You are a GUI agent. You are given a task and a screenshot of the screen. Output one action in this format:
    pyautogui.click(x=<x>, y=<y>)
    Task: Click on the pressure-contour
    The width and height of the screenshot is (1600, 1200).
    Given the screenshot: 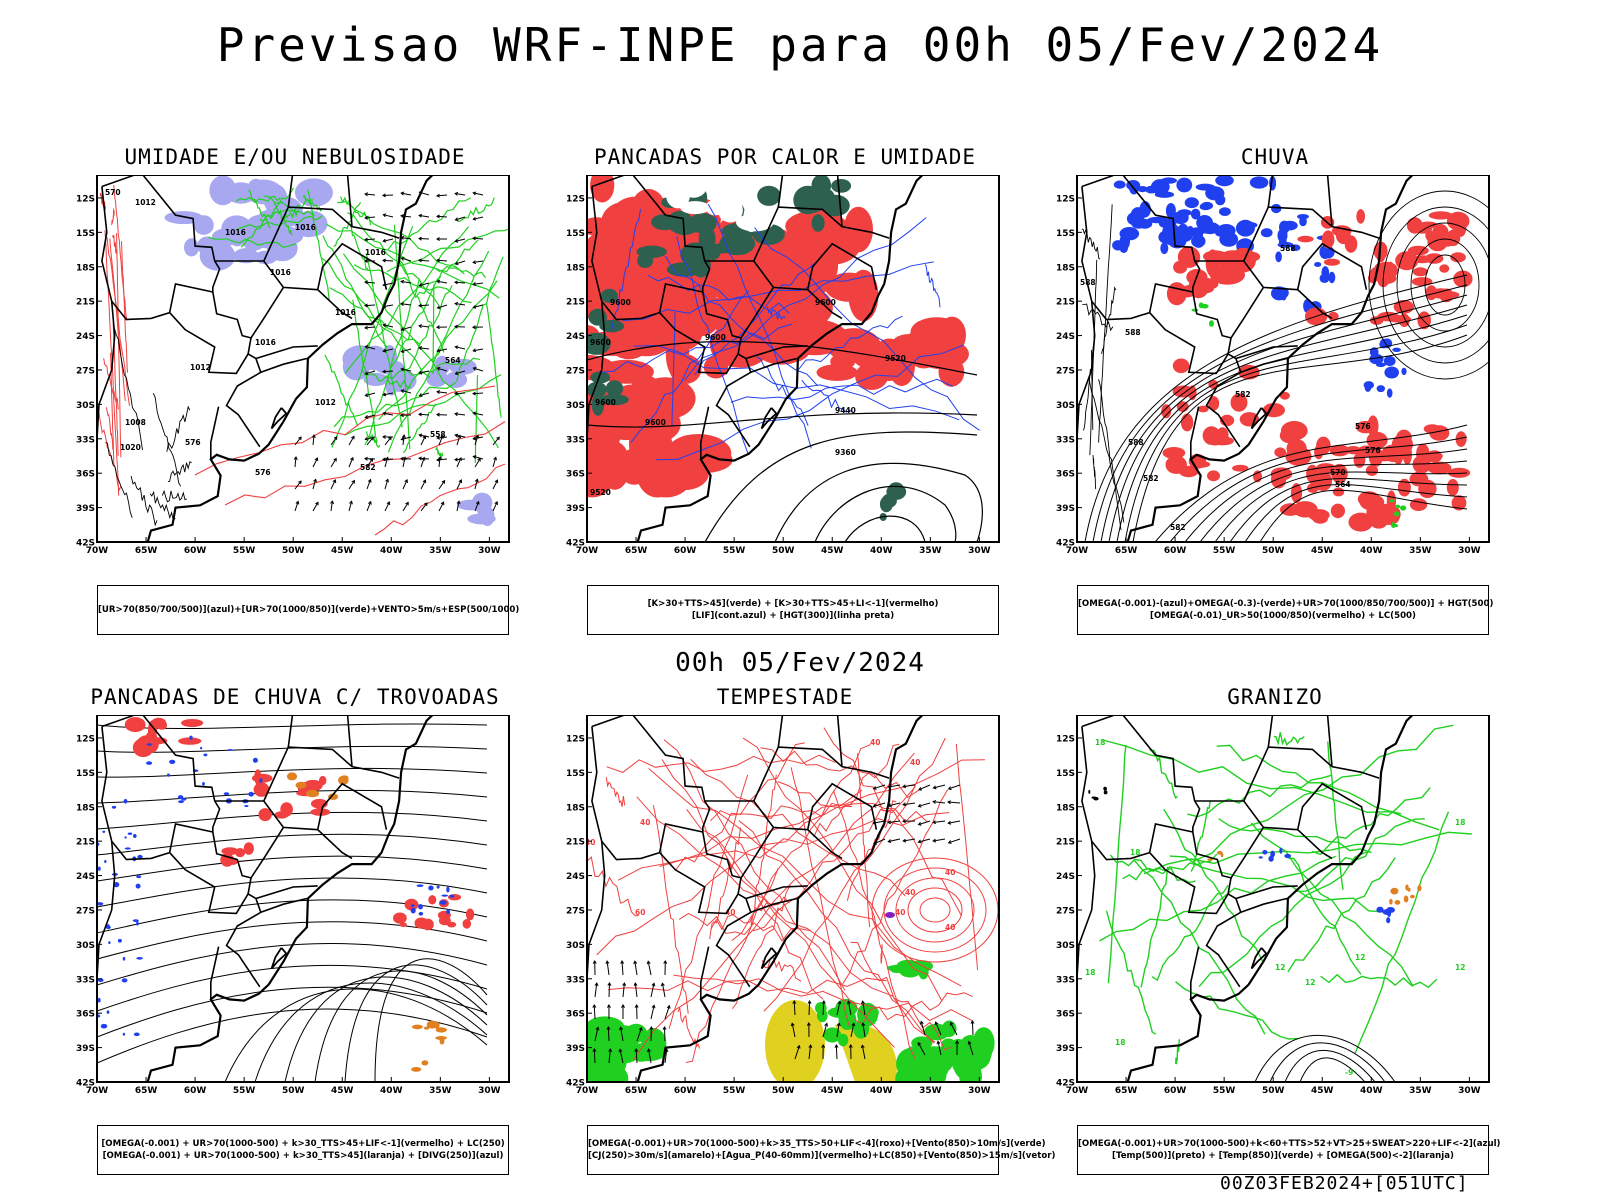 What is the action you would take?
    pyautogui.click(x=178, y=428)
    